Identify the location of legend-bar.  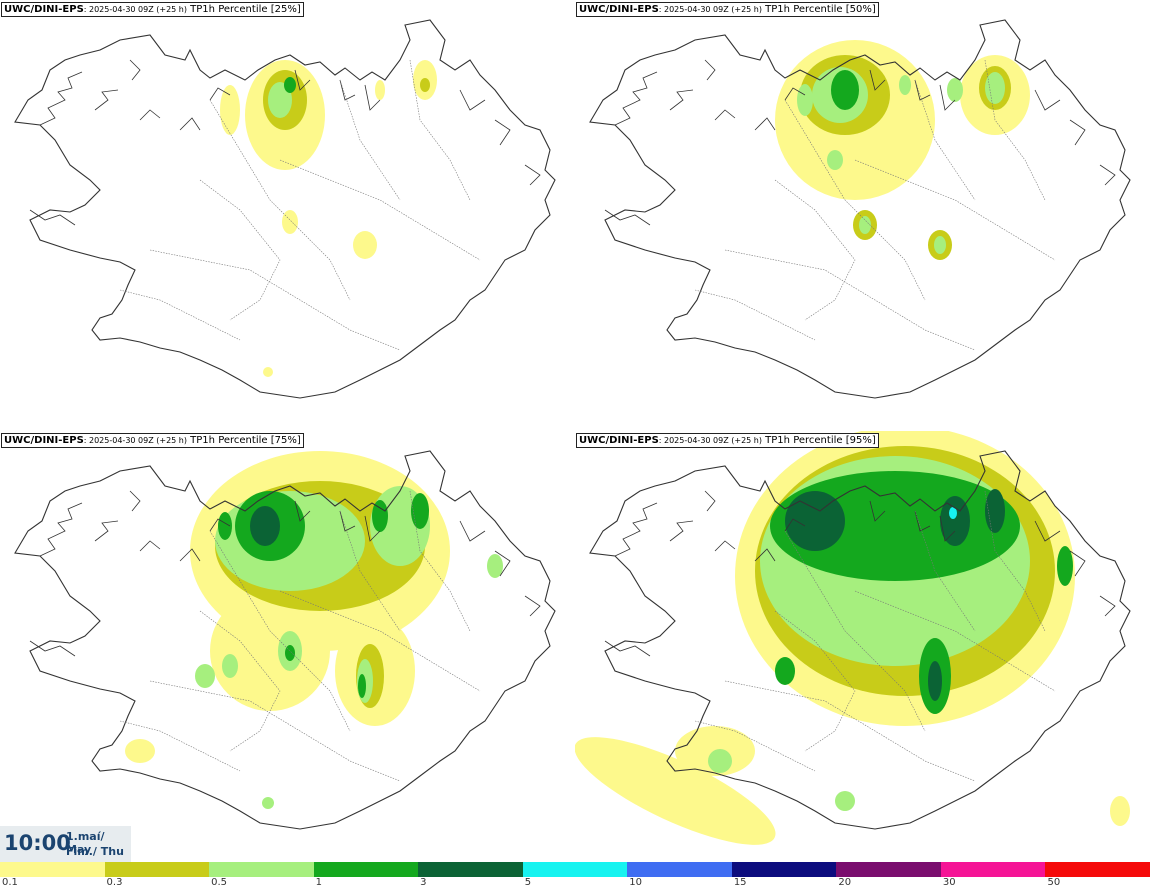
(575, 869).